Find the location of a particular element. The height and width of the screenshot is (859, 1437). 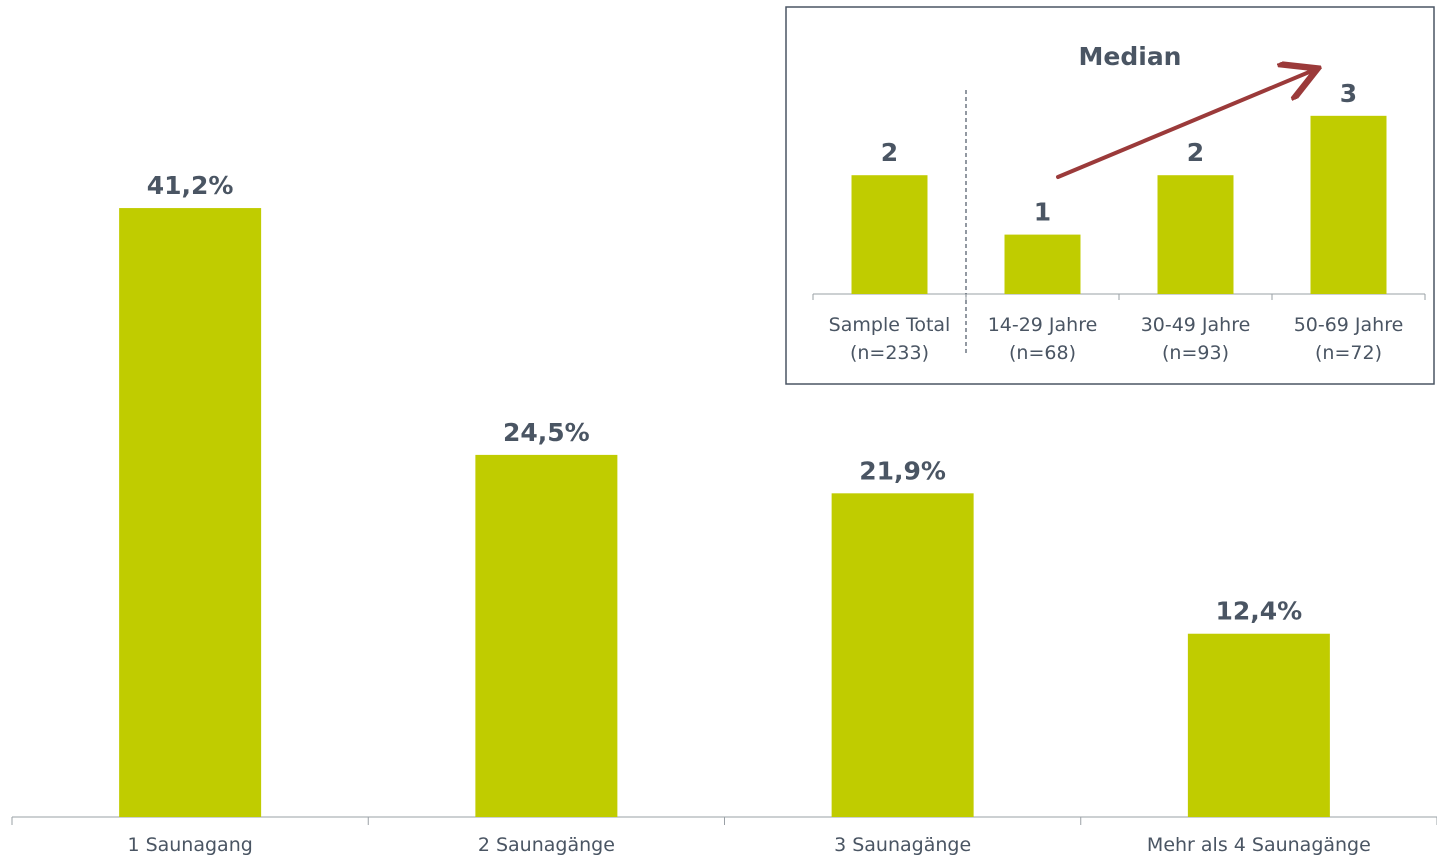

main-category-label: Mehr als 4 Saunagänge is located at coordinates (1259, 845).